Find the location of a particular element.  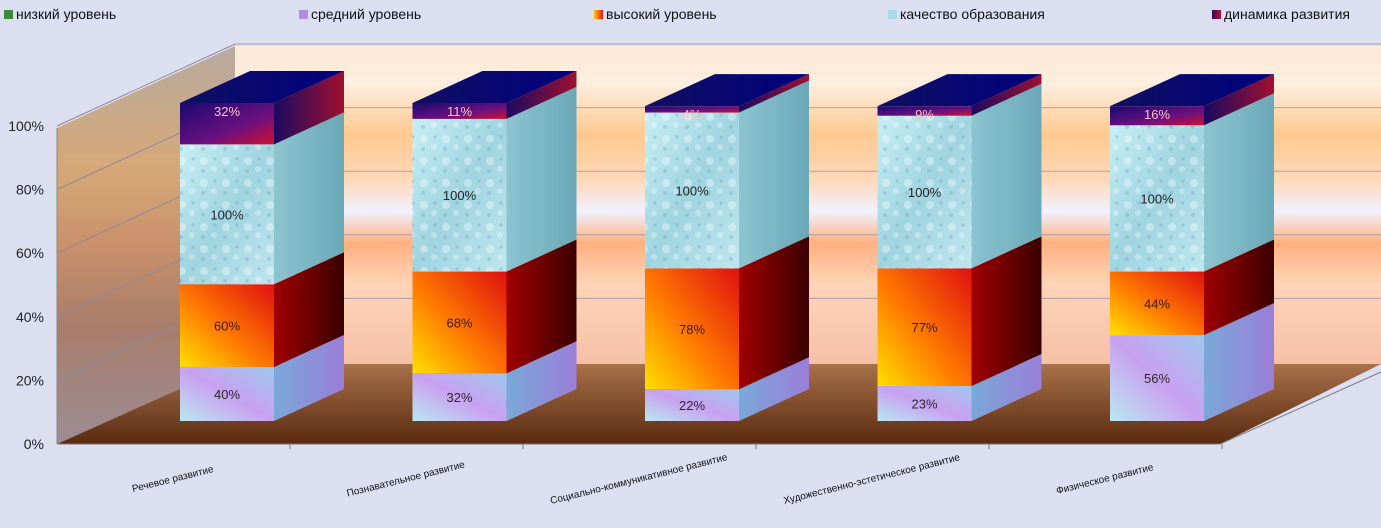

data-label: 60% is located at coordinates (227, 326).